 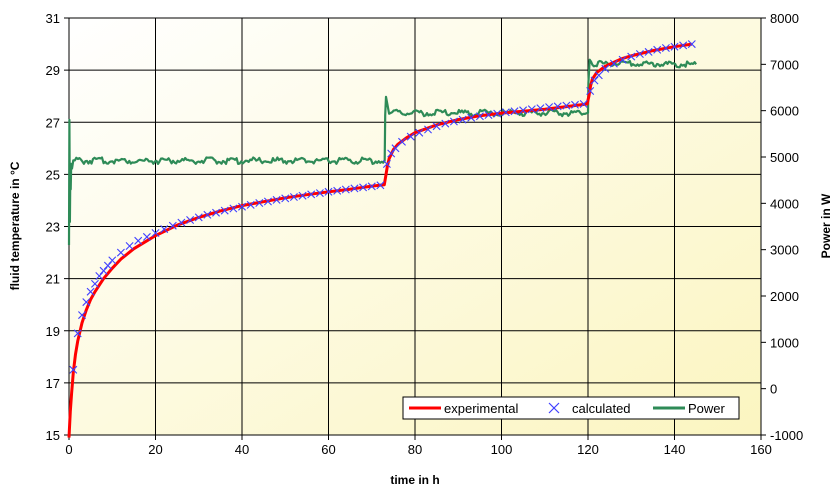 What do you see at coordinates (53, 331) in the screenshot?
I see `y-left-tick-label: 19` at bounding box center [53, 331].